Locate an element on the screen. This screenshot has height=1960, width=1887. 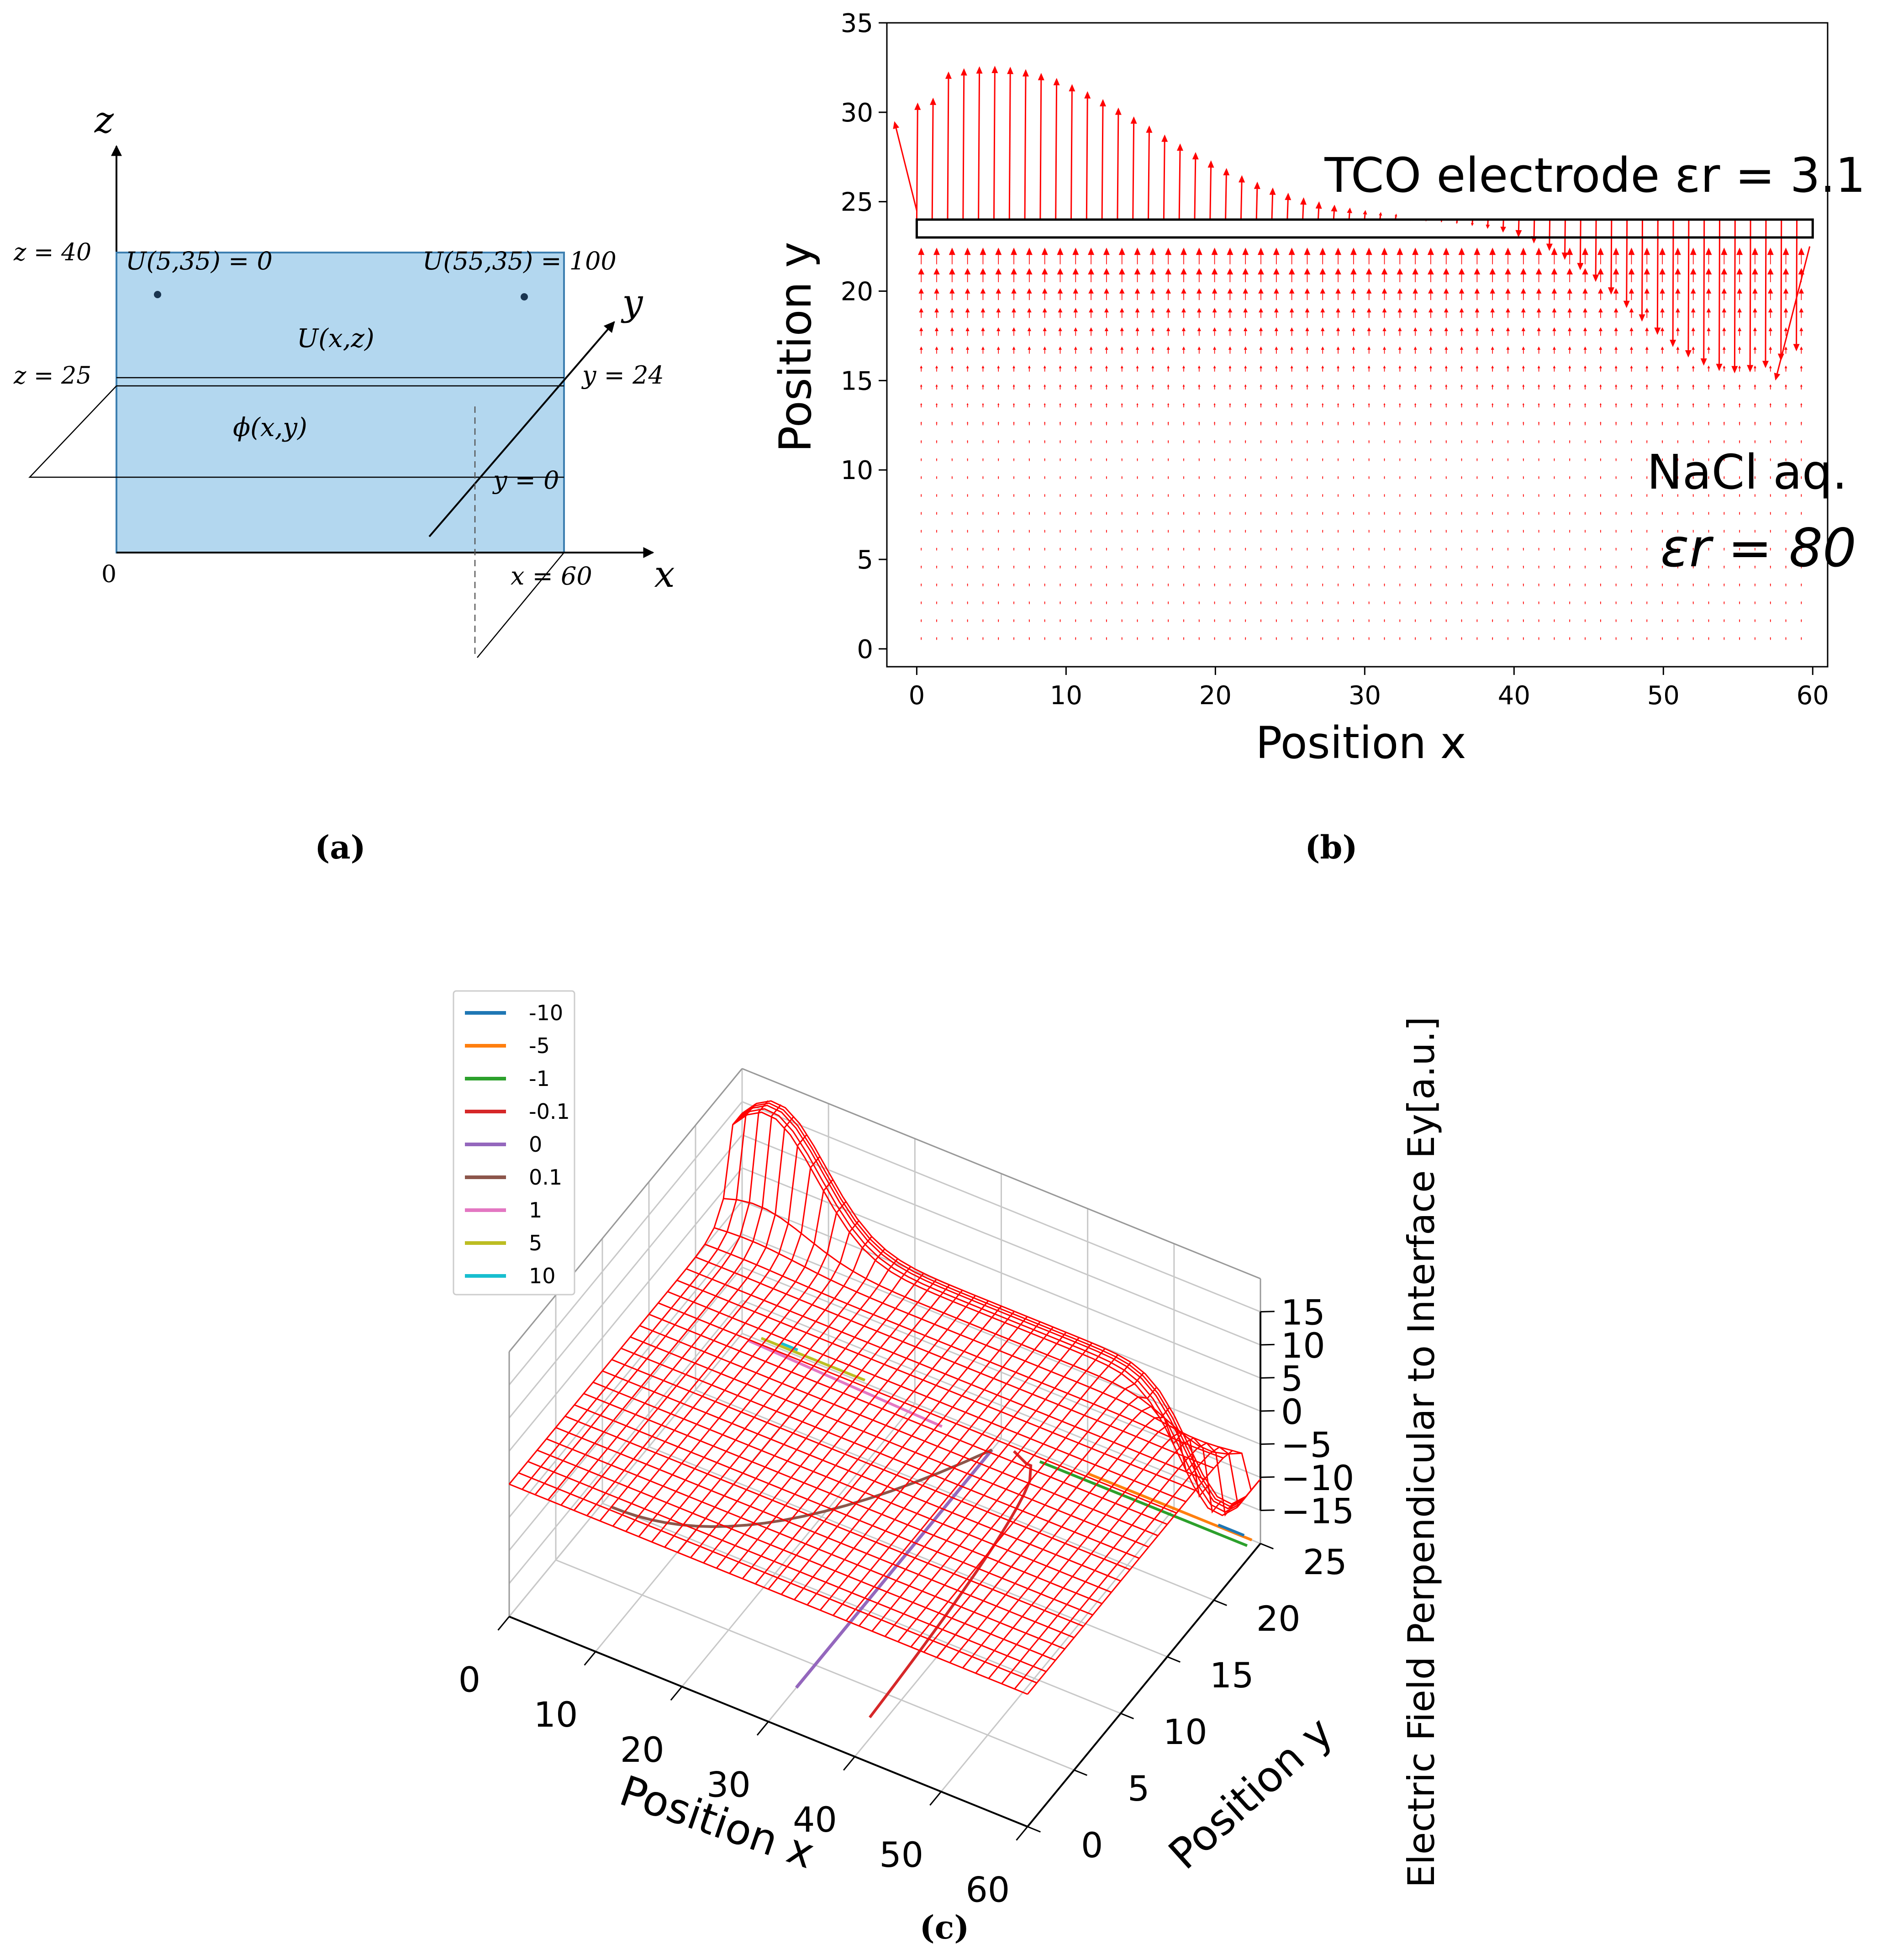
c-ztick is located at coordinates (1267, 1510).